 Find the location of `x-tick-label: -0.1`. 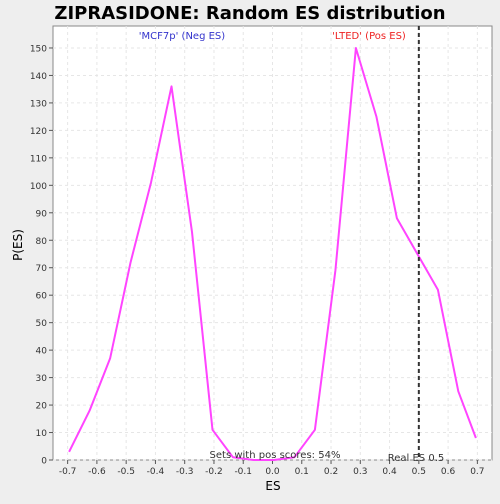

x-tick-label: -0.1 is located at coordinates (243, 472).